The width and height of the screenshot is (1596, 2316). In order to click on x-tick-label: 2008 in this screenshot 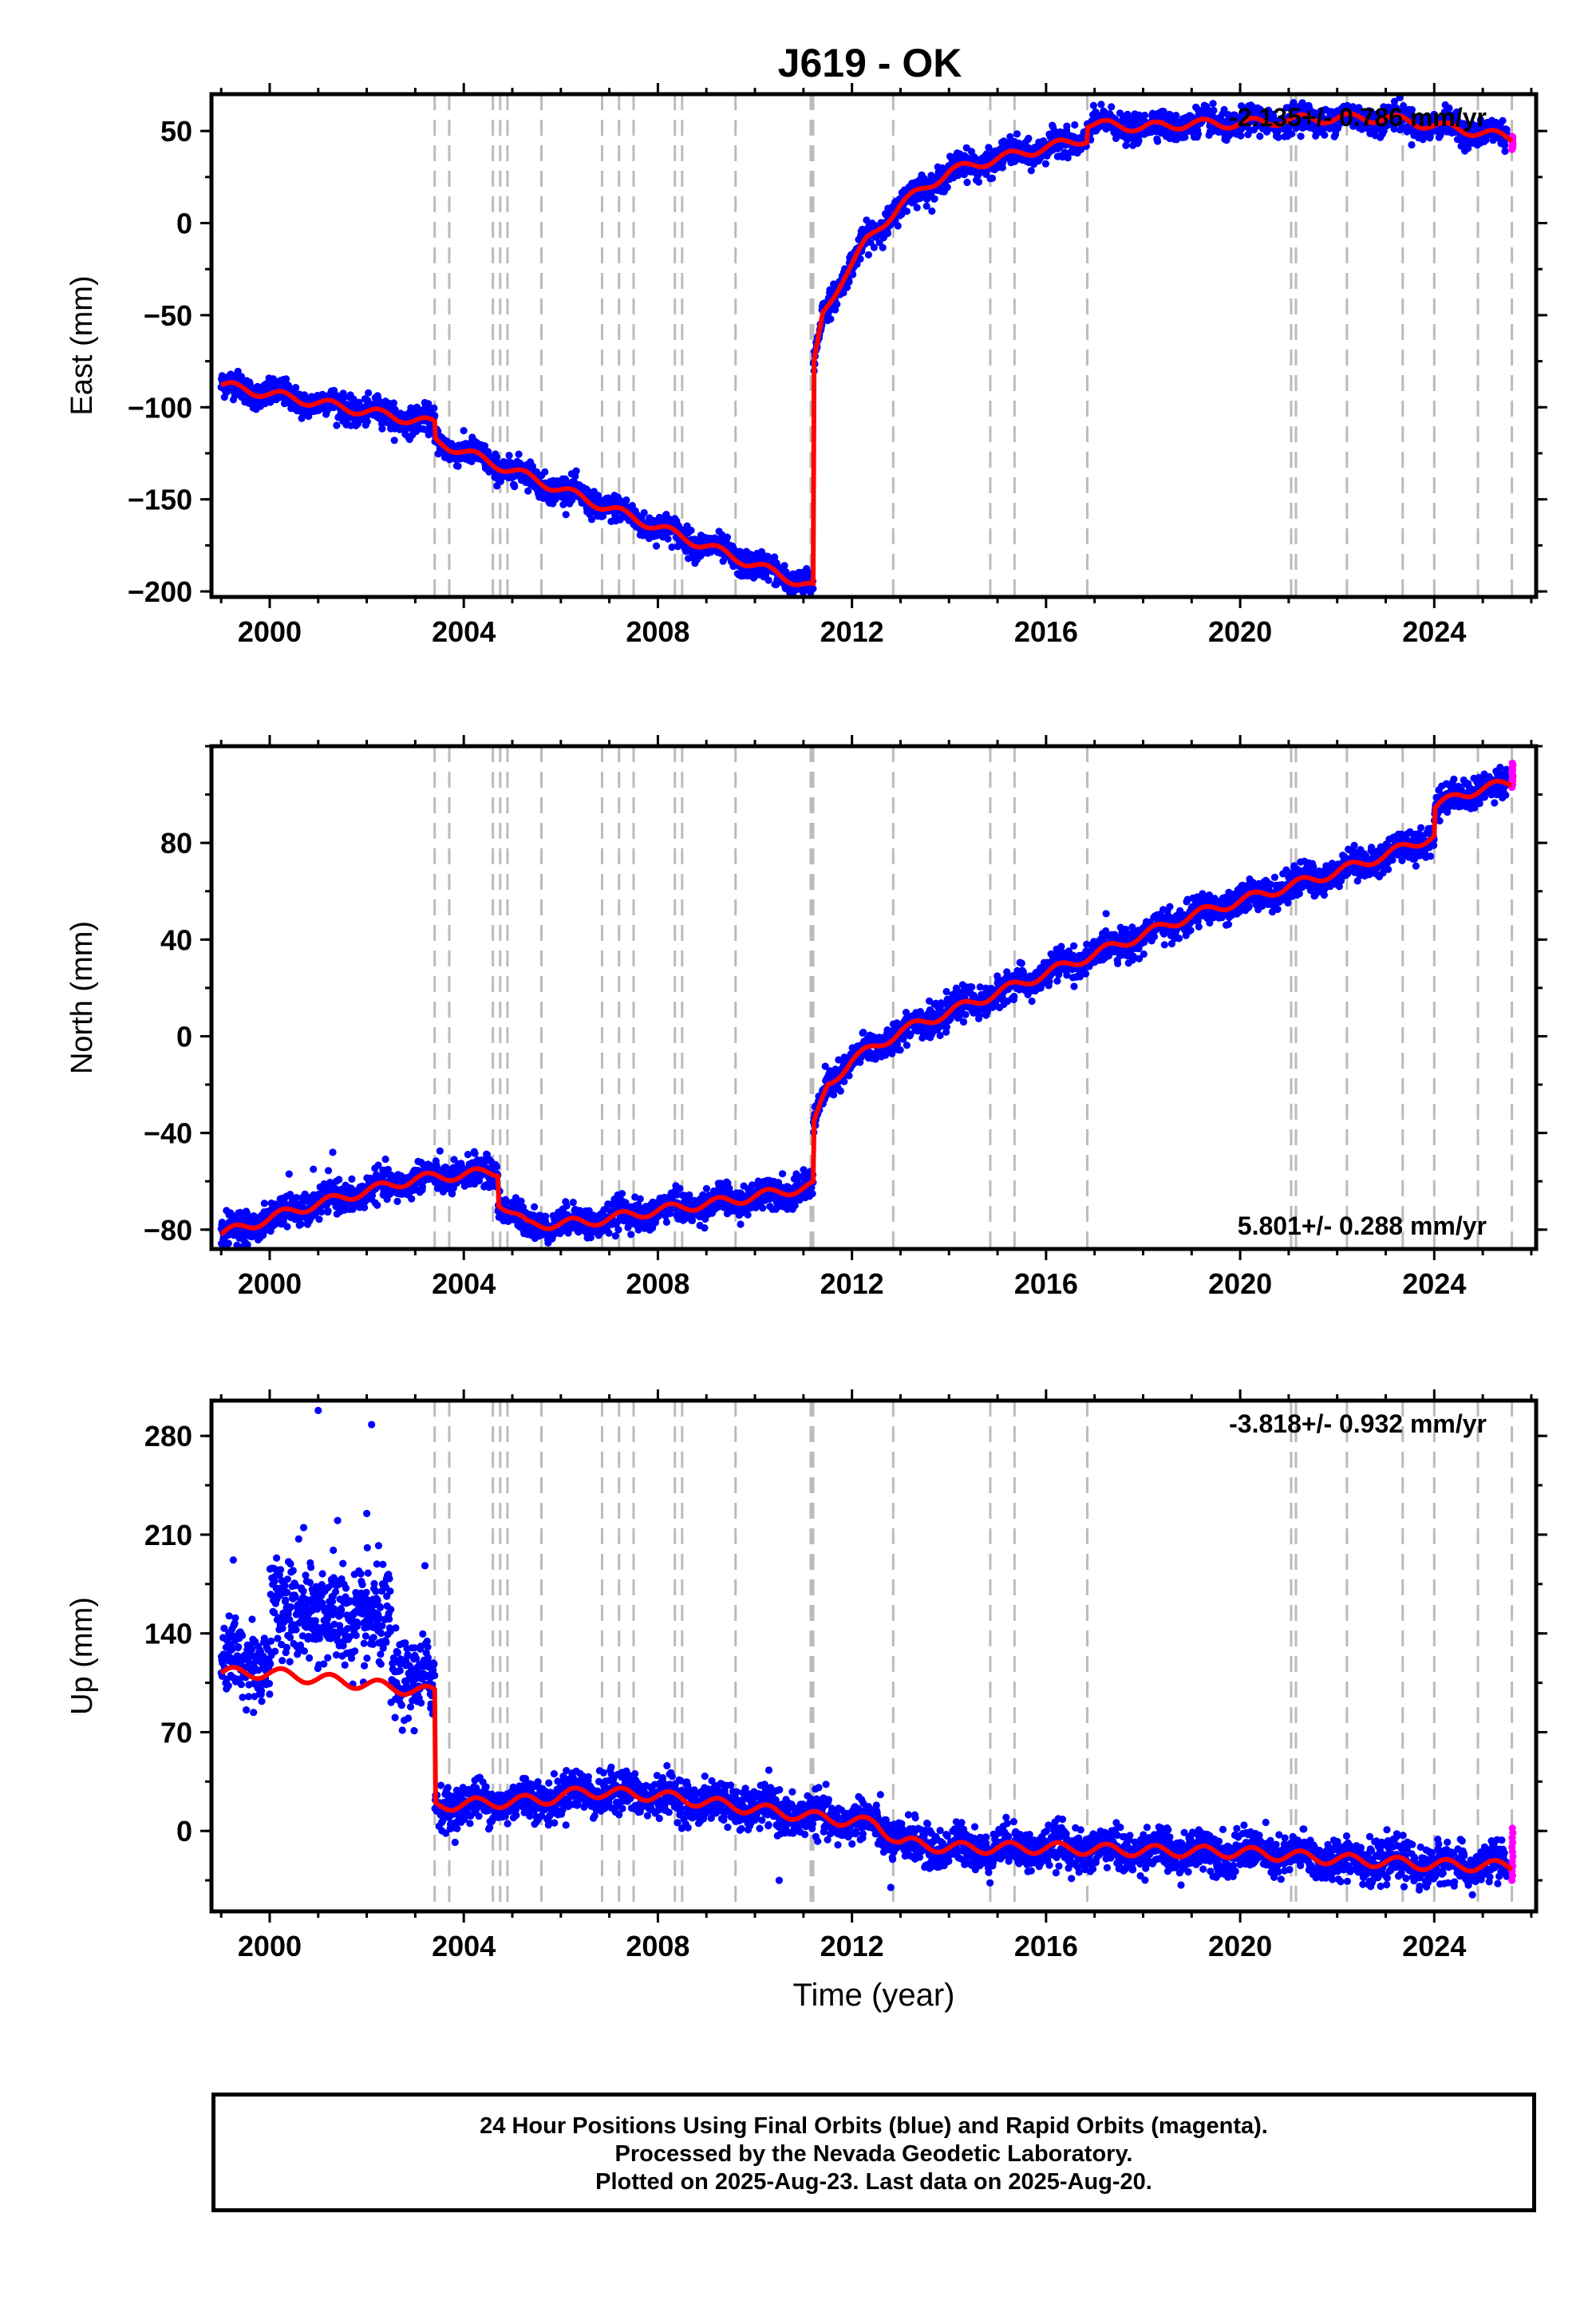, I will do `click(657, 631)`.